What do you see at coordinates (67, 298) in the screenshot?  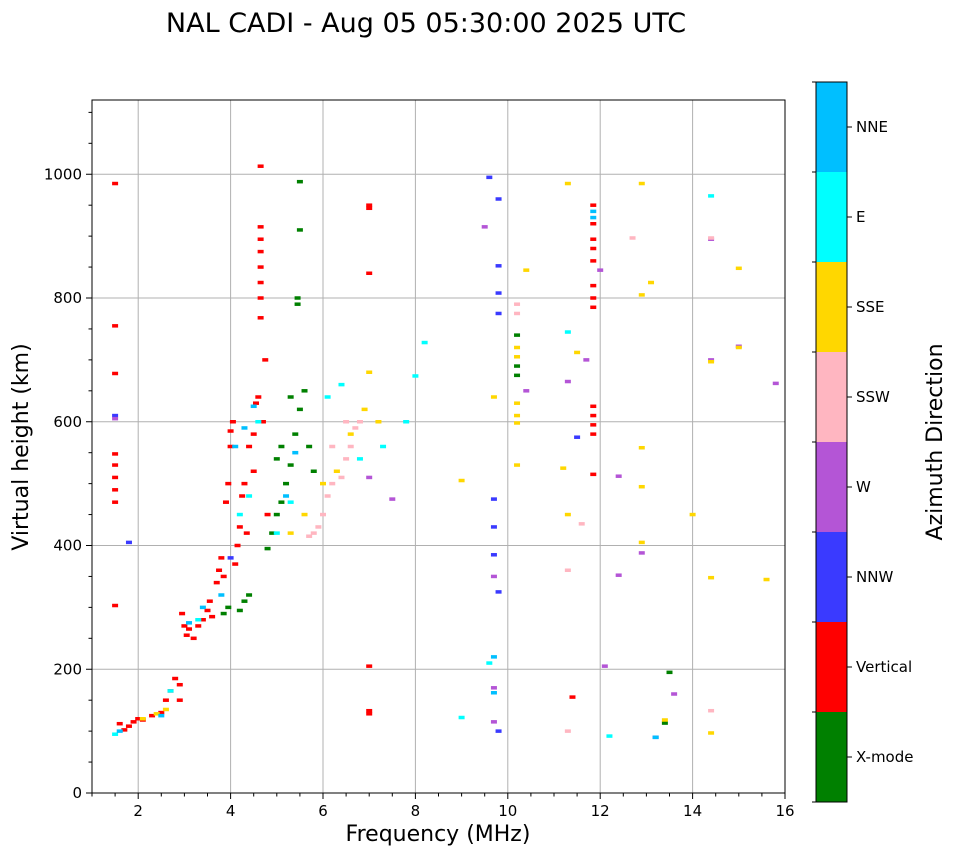 I see `y-tick-label: 800` at bounding box center [67, 298].